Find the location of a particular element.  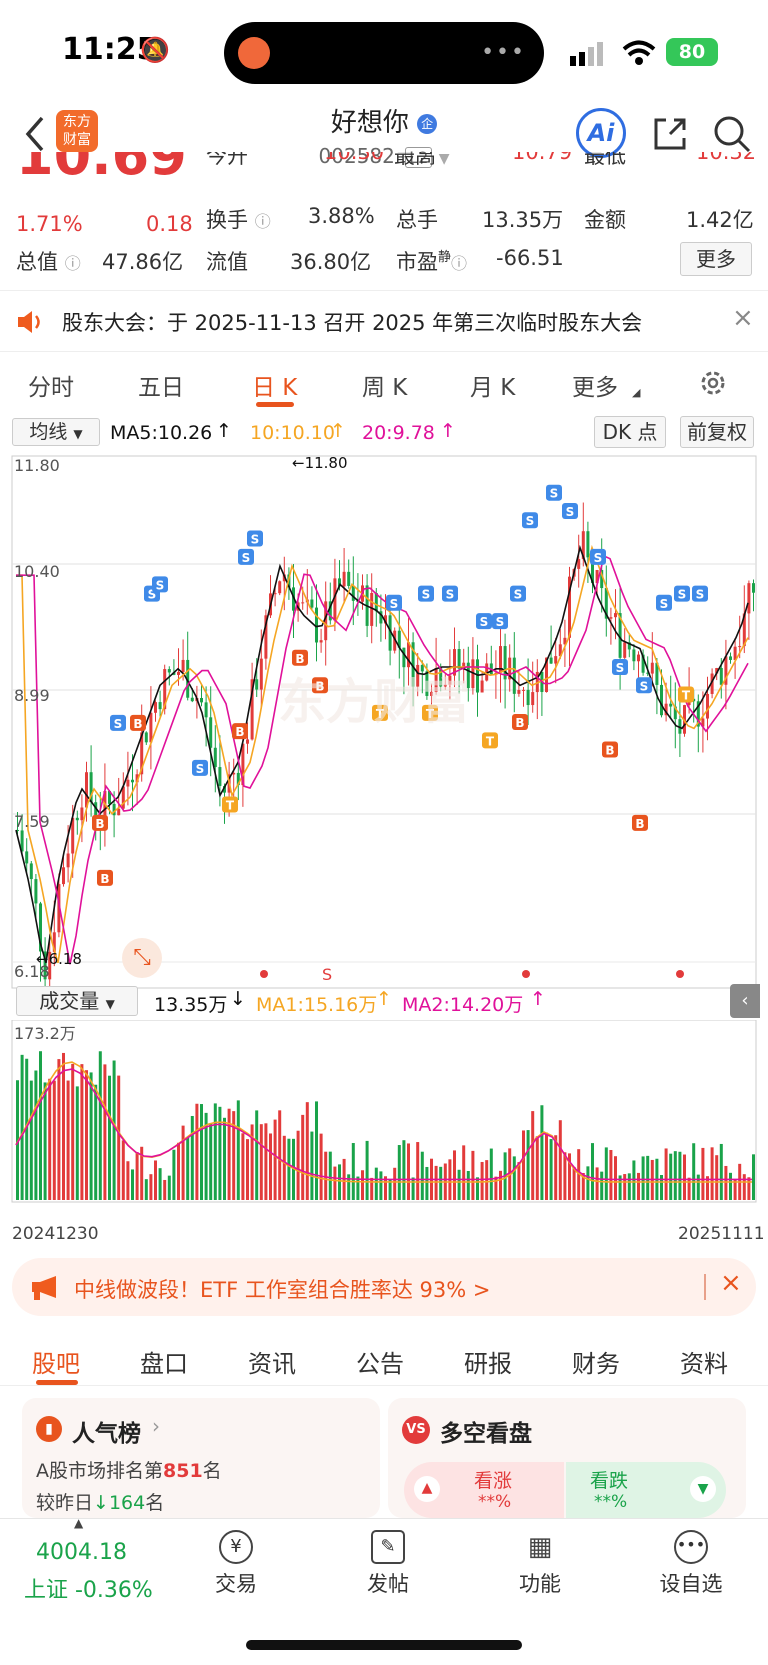

collapse-panel-icon: ‹ is located at coordinates (745, 1001).